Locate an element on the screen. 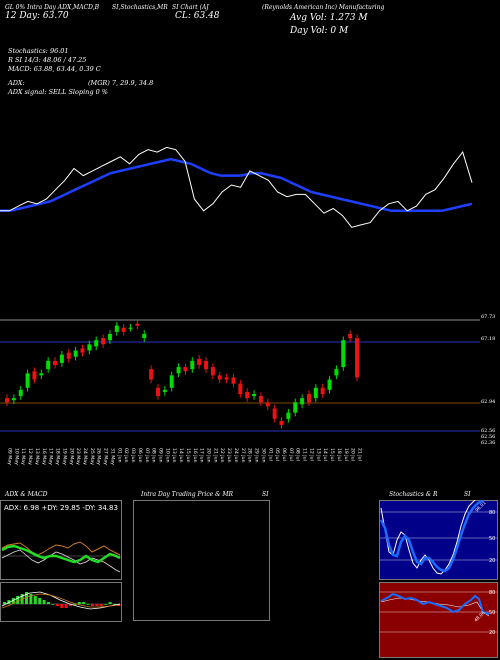 The height and width of the screenshot is (660, 500). rsi-blue-line is located at coordinates (435, 603).